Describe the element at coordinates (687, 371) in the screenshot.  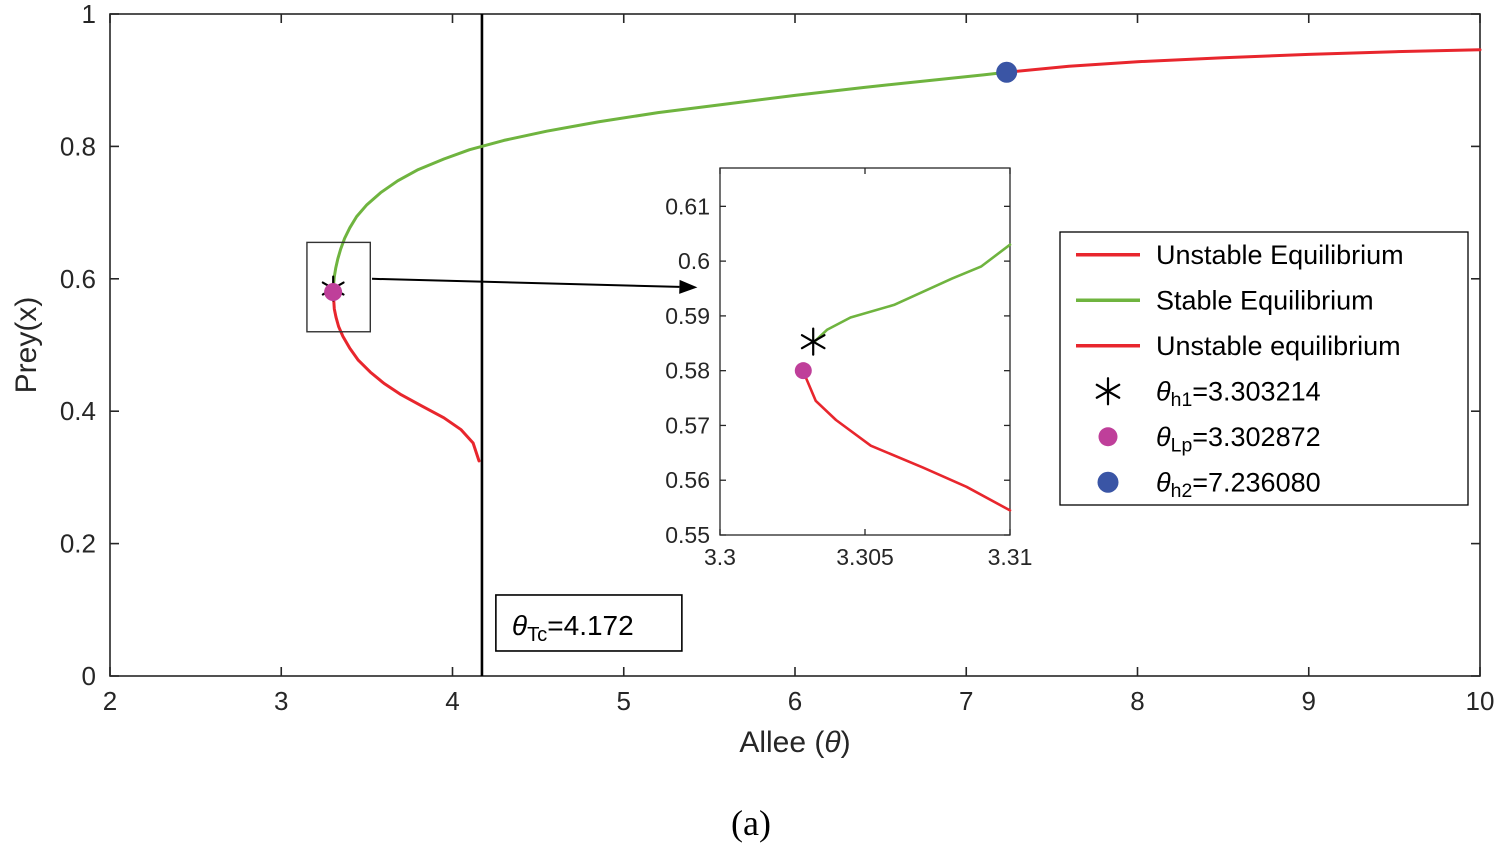
I see `inset-y-tick-label: 0.58` at that location.